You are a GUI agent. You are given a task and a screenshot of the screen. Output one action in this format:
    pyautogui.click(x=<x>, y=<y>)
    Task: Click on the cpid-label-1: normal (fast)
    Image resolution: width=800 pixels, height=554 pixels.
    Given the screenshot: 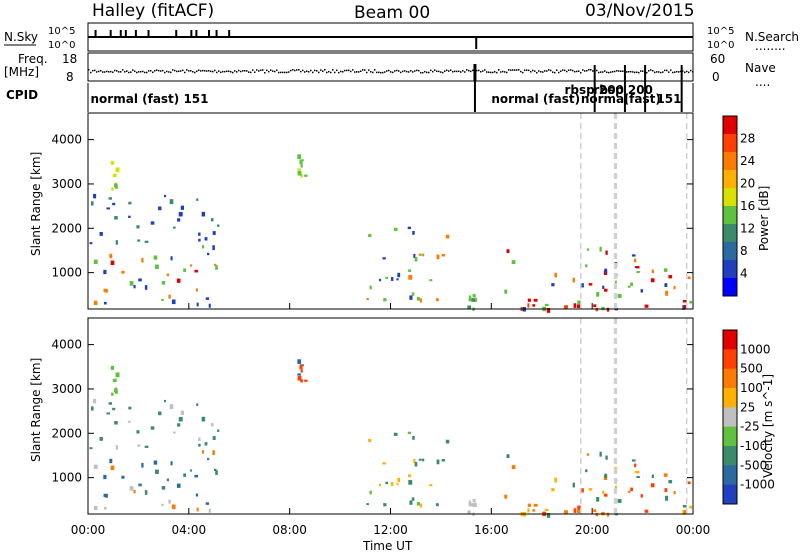 What is the action you would take?
    pyautogui.click(x=535, y=99)
    